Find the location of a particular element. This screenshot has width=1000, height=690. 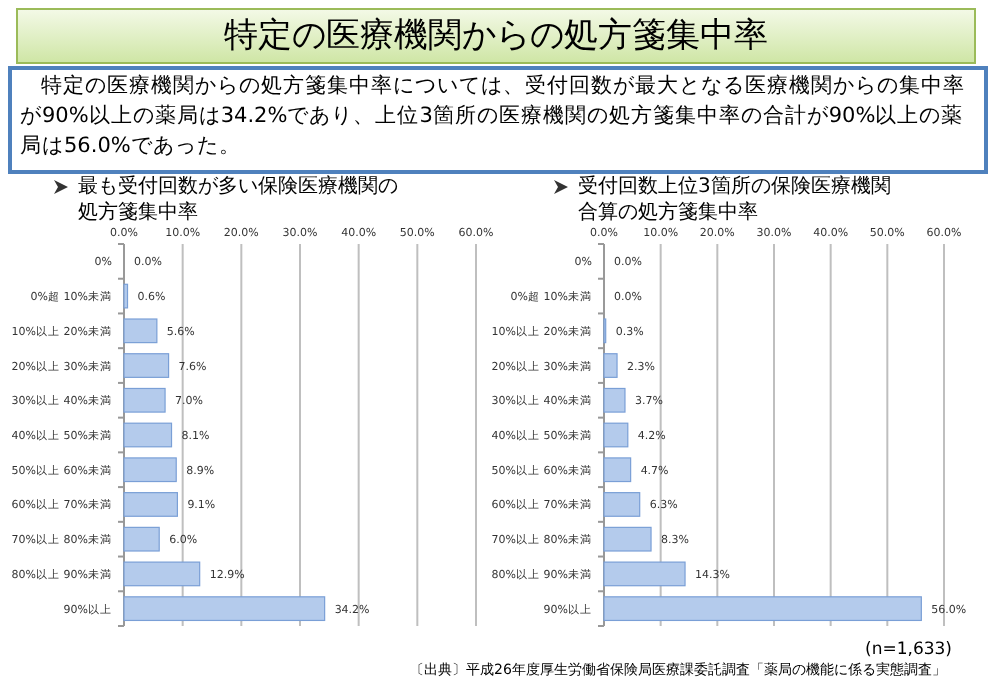

chart-title: 受付回数上位3箇所の保険医療機関合算の処方箋集中率 is located at coordinates (735, 200).